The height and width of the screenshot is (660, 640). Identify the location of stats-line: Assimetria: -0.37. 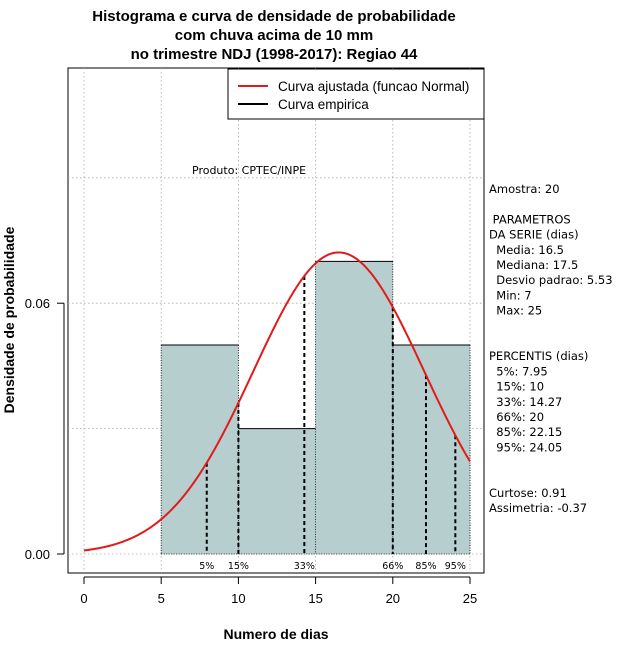
(538, 508).